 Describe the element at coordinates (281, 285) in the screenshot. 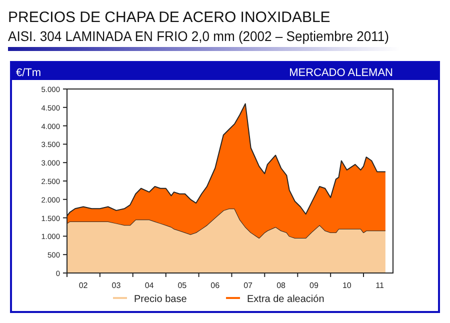

I see `x-tick-label: 08` at that location.